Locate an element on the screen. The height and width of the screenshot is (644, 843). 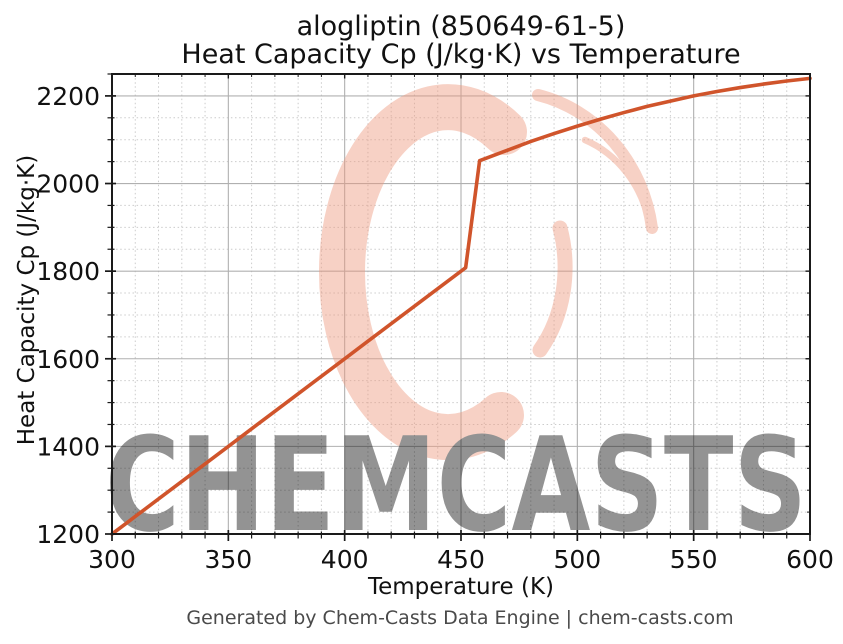
x-tick-labels: 300 350 400 450 500 550 600 is located at coordinates (461, 559).